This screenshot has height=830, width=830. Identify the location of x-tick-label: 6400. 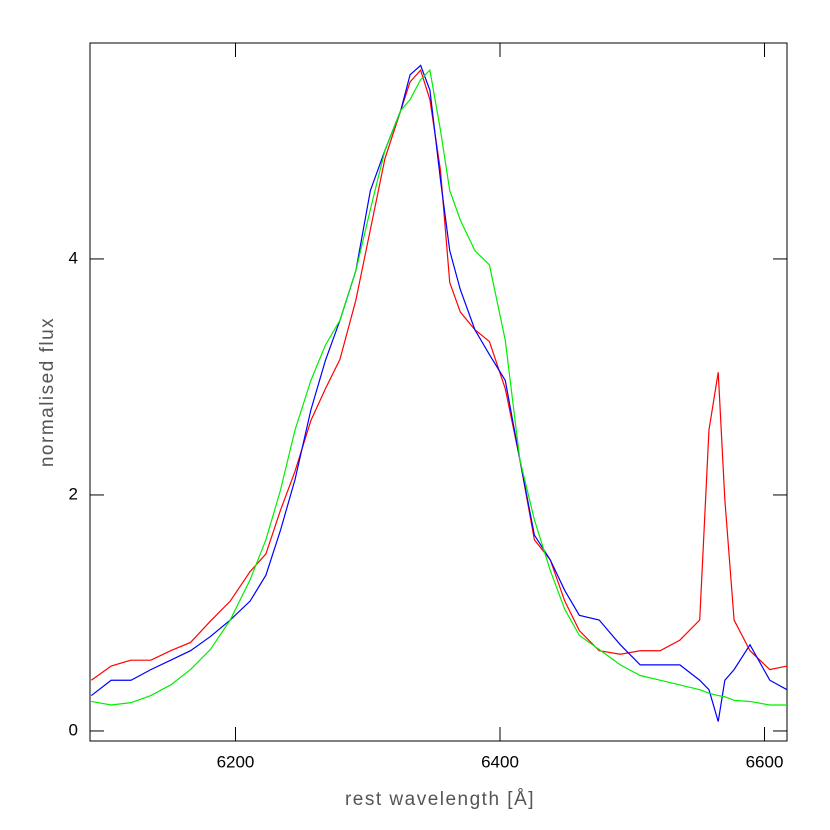
(500, 761).